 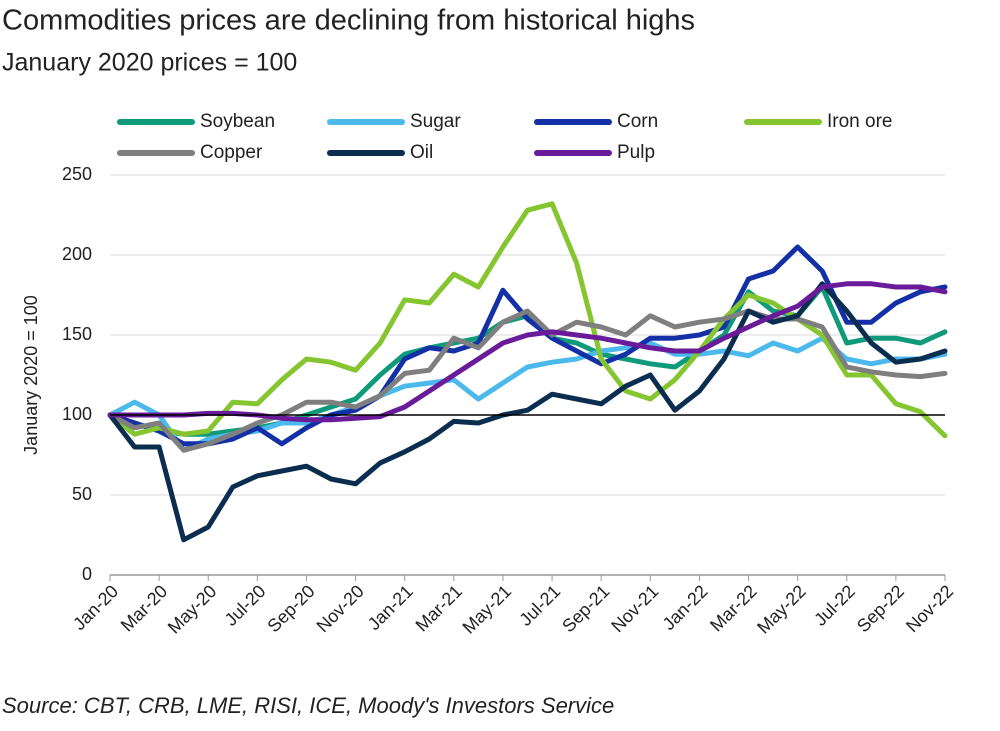 What do you see at coordinates (237, 121) in the screenshot?
I see `legend-label: Soybean` at bounding box center [237, 121].